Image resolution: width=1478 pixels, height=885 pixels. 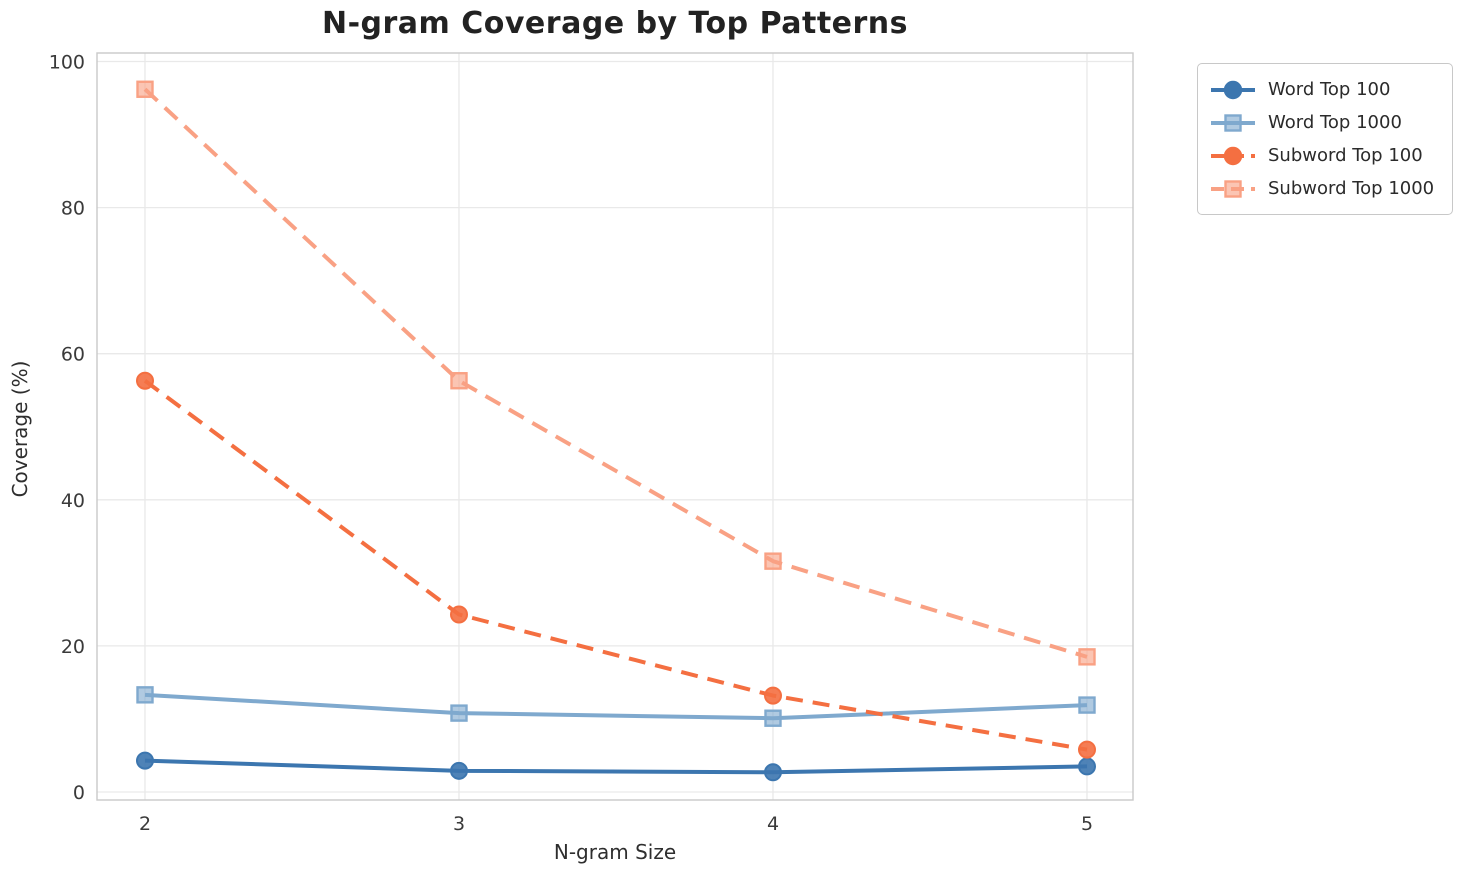 I want to click on y-tick-label: 100, so click(x=67, y=63).